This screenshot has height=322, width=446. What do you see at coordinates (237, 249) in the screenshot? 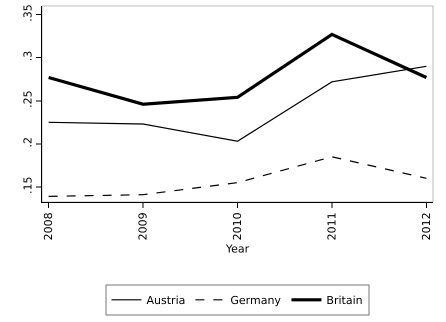
I see `x-axis-title: Year` at bounding box center [237, 249].